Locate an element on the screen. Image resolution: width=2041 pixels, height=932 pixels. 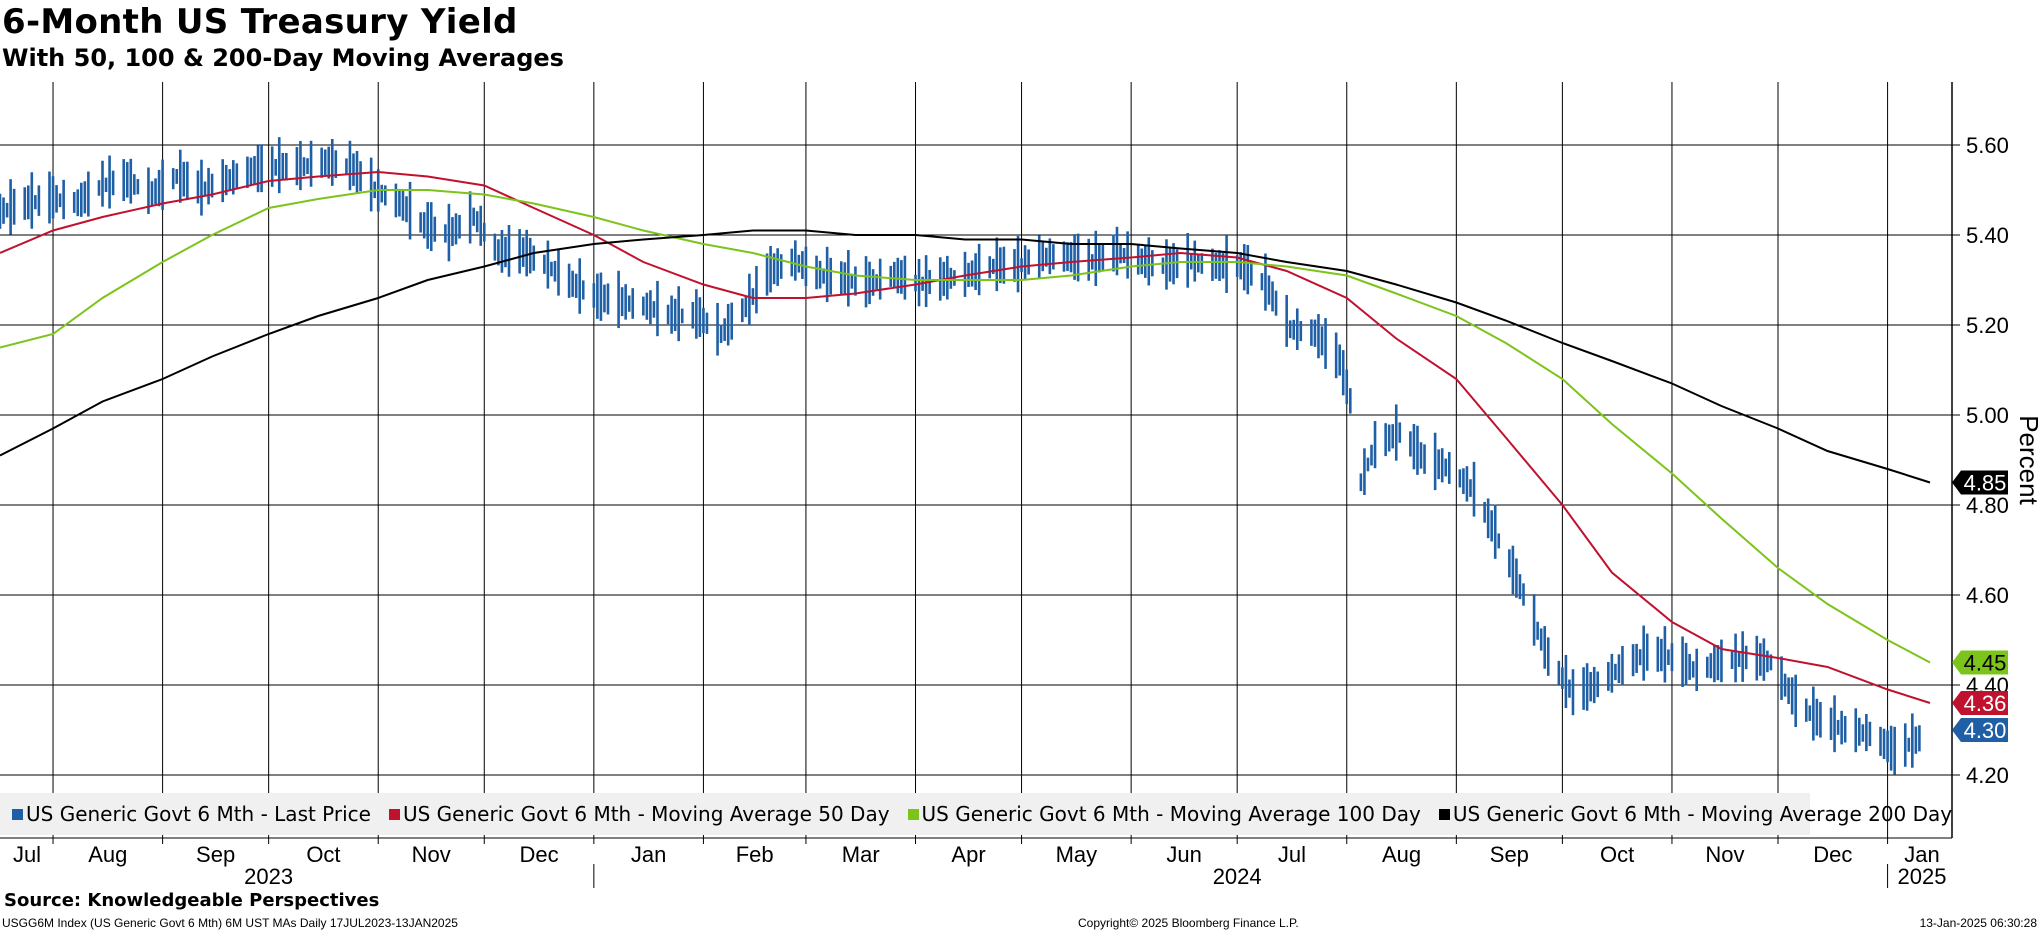
y-tick-label: 5.20 is located at coordinates (1987, 325).